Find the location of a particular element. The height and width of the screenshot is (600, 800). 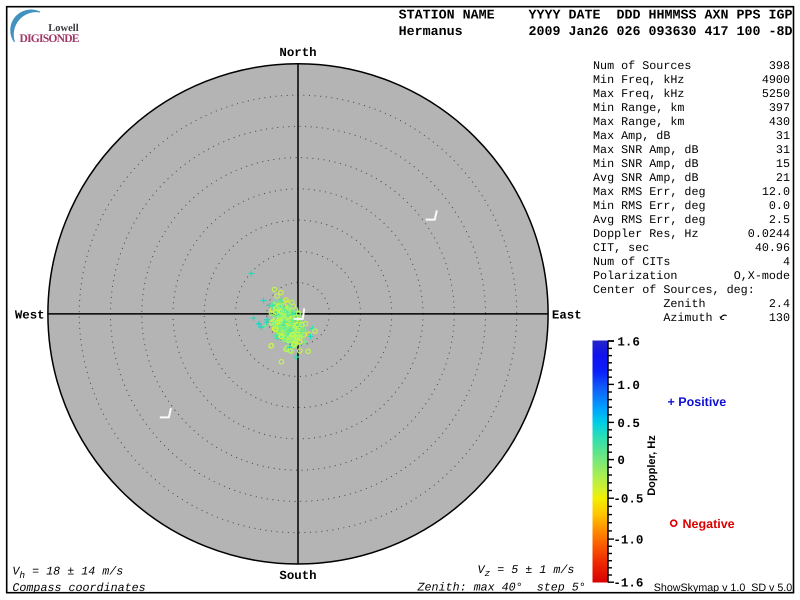

svg-text: Num of CITs is located at coordinates (631, 262).